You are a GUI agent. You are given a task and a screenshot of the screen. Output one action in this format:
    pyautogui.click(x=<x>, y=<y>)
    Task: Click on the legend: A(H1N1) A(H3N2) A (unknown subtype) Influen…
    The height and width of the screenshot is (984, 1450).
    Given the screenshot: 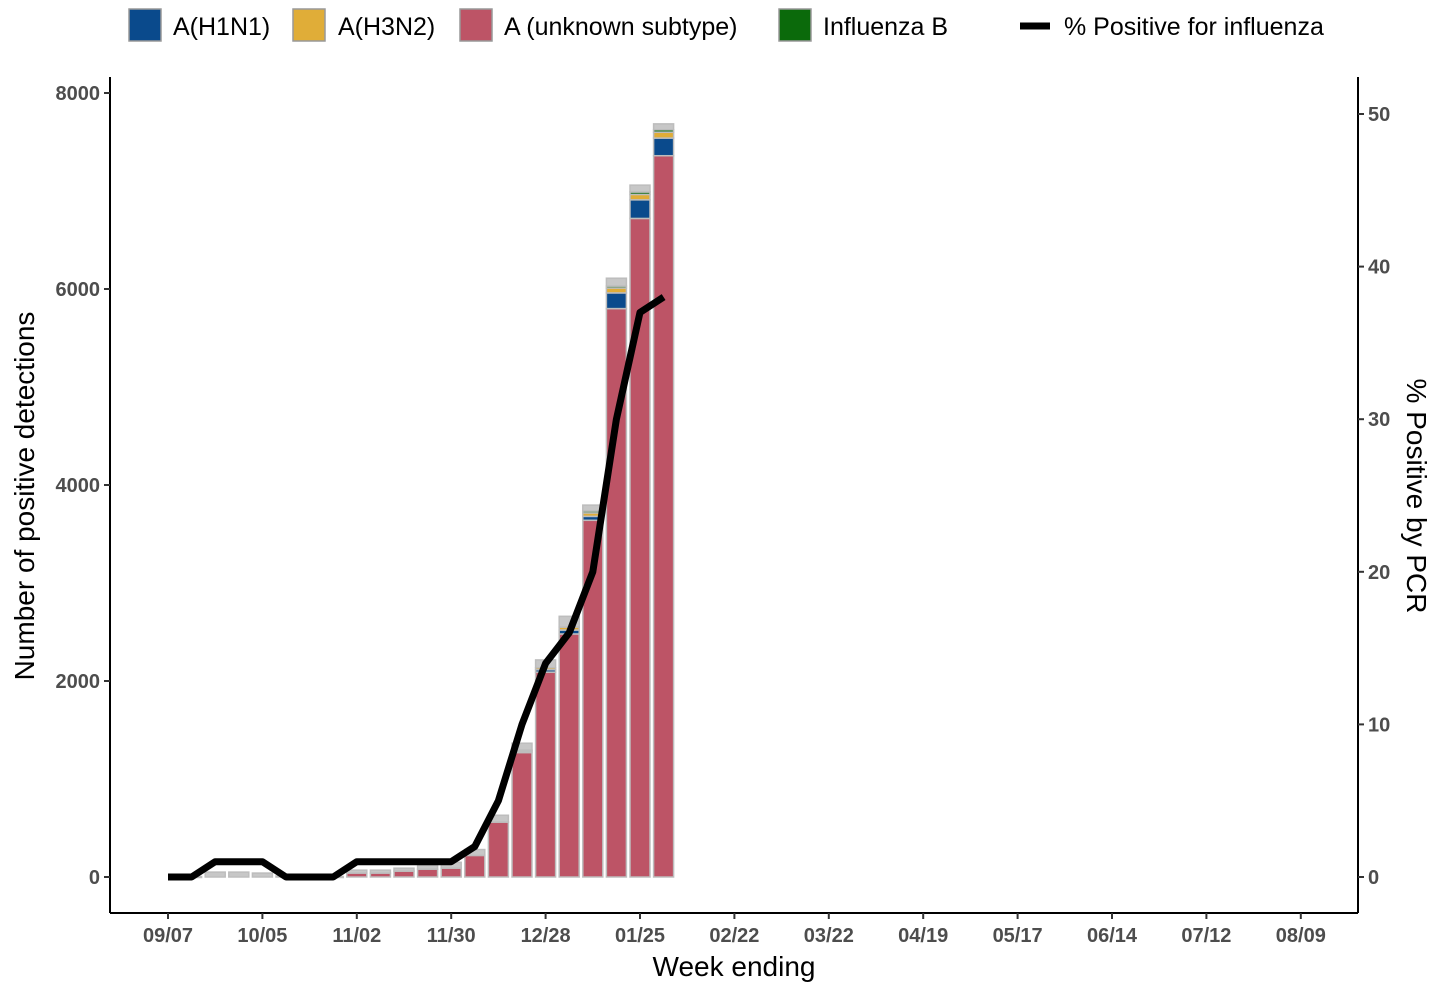 What is the action you would take?
    pyautogui.click(x=726, y=25)
    